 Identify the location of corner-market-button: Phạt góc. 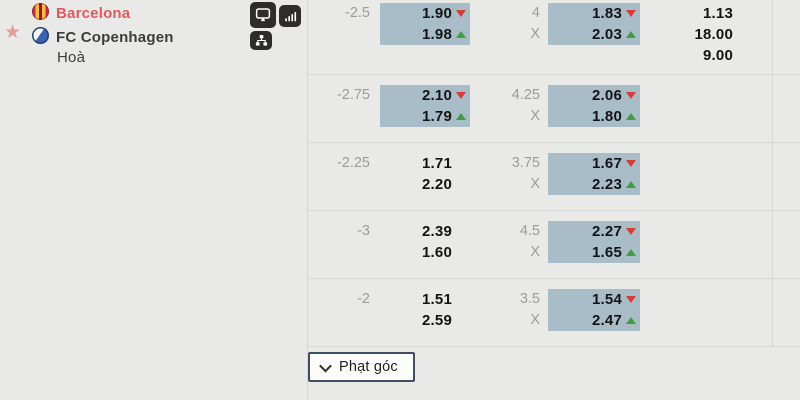
(361, 367).